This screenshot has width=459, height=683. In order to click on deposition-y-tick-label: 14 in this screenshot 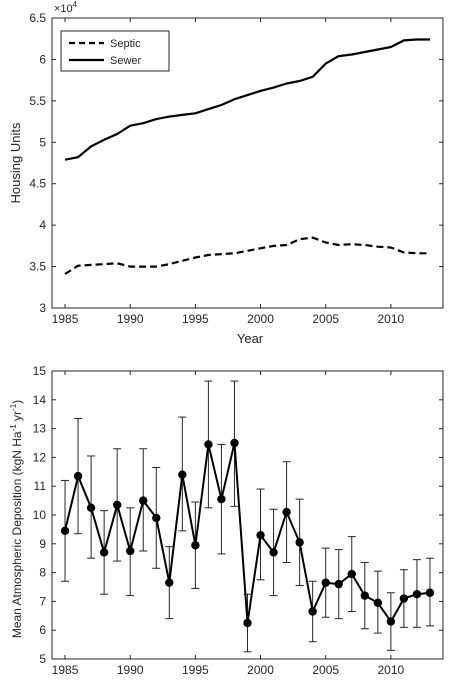, I will do `click(40, 400)`.